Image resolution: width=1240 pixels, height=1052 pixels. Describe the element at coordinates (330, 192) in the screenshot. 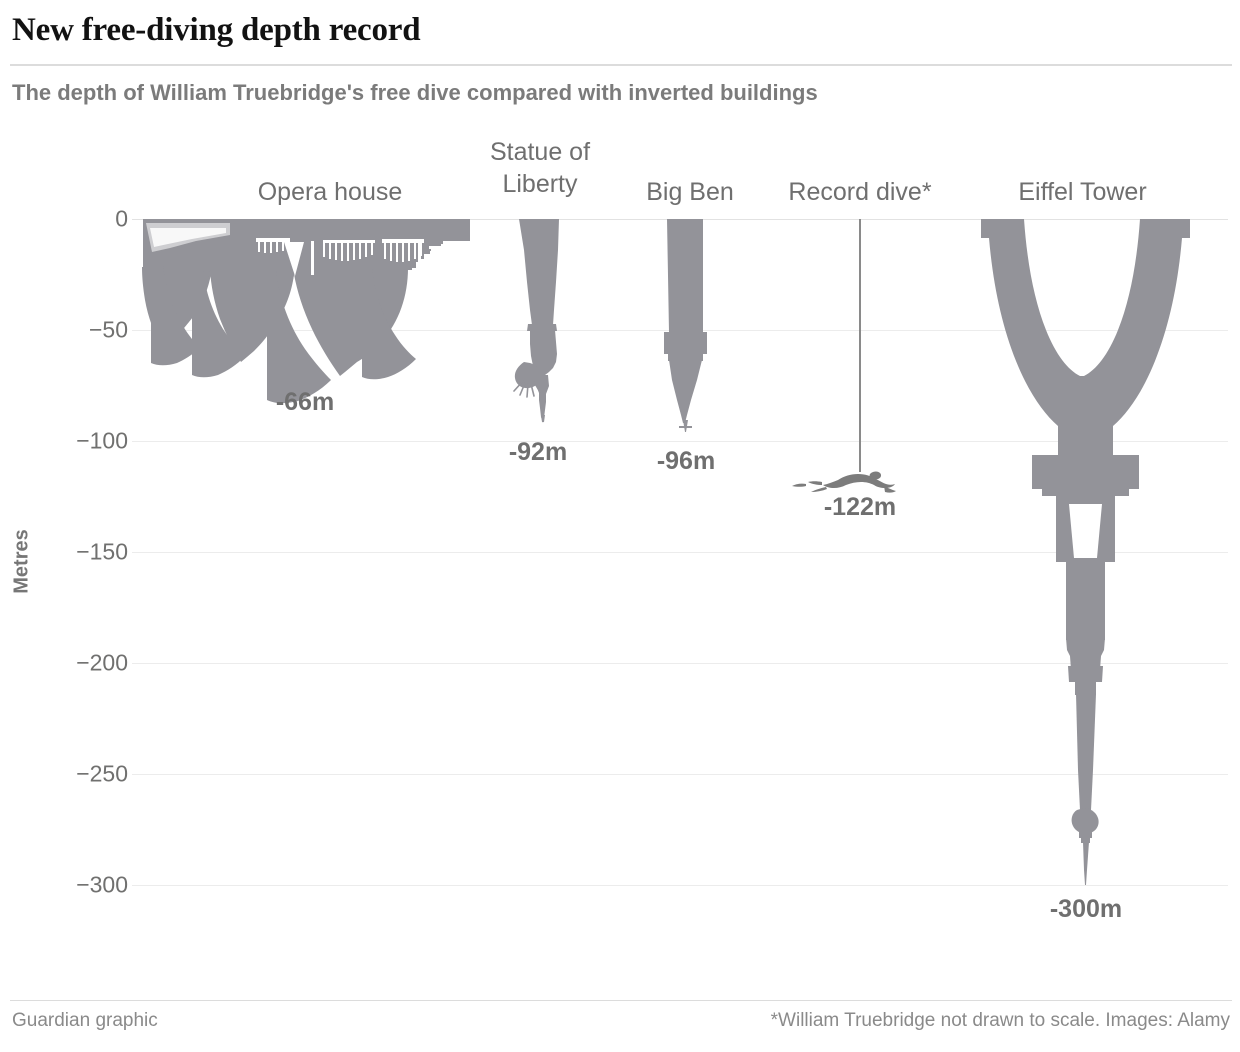

I see `category-label-opera-house: Opera house` at that location.